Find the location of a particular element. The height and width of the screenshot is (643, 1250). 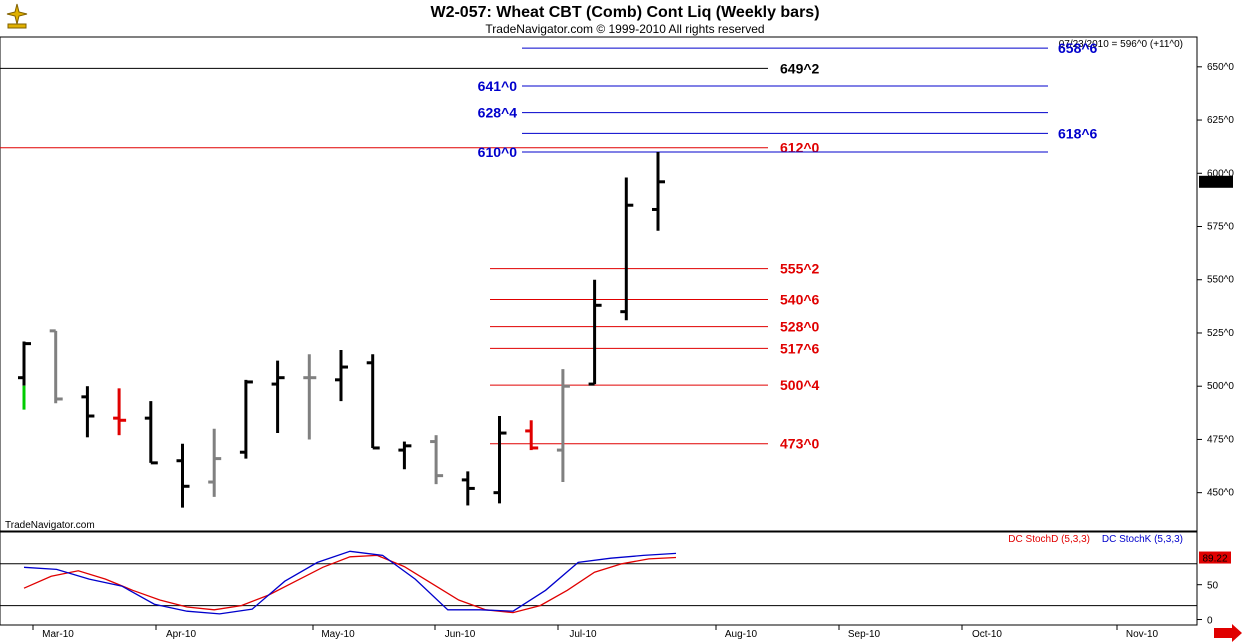

y-tick-label: 550^0 is located at coordinates (1220, 280).